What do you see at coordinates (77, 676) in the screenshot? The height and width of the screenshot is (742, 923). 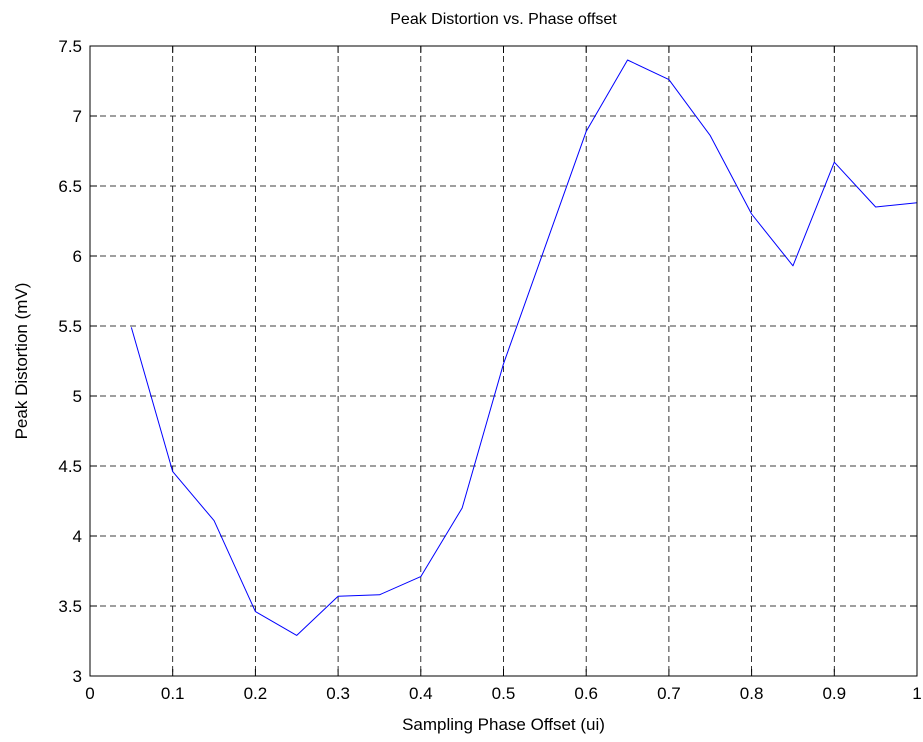 I see `y-tick-label: 3` at bounding box center [77, 676].